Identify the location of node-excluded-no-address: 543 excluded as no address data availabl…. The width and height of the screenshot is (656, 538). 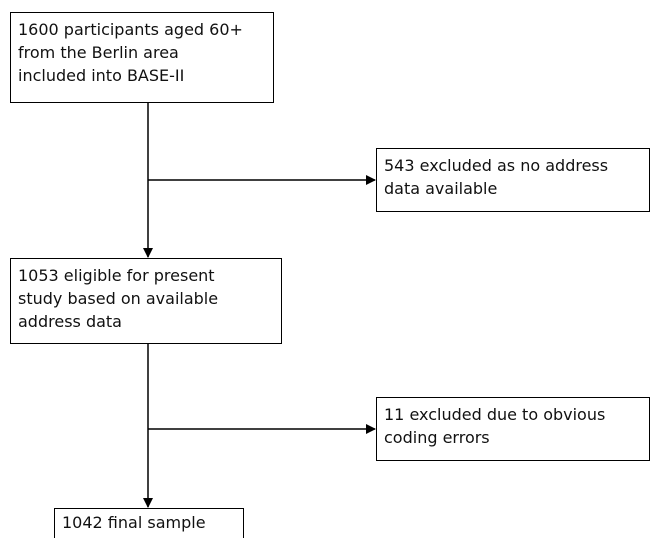
(513, 180).